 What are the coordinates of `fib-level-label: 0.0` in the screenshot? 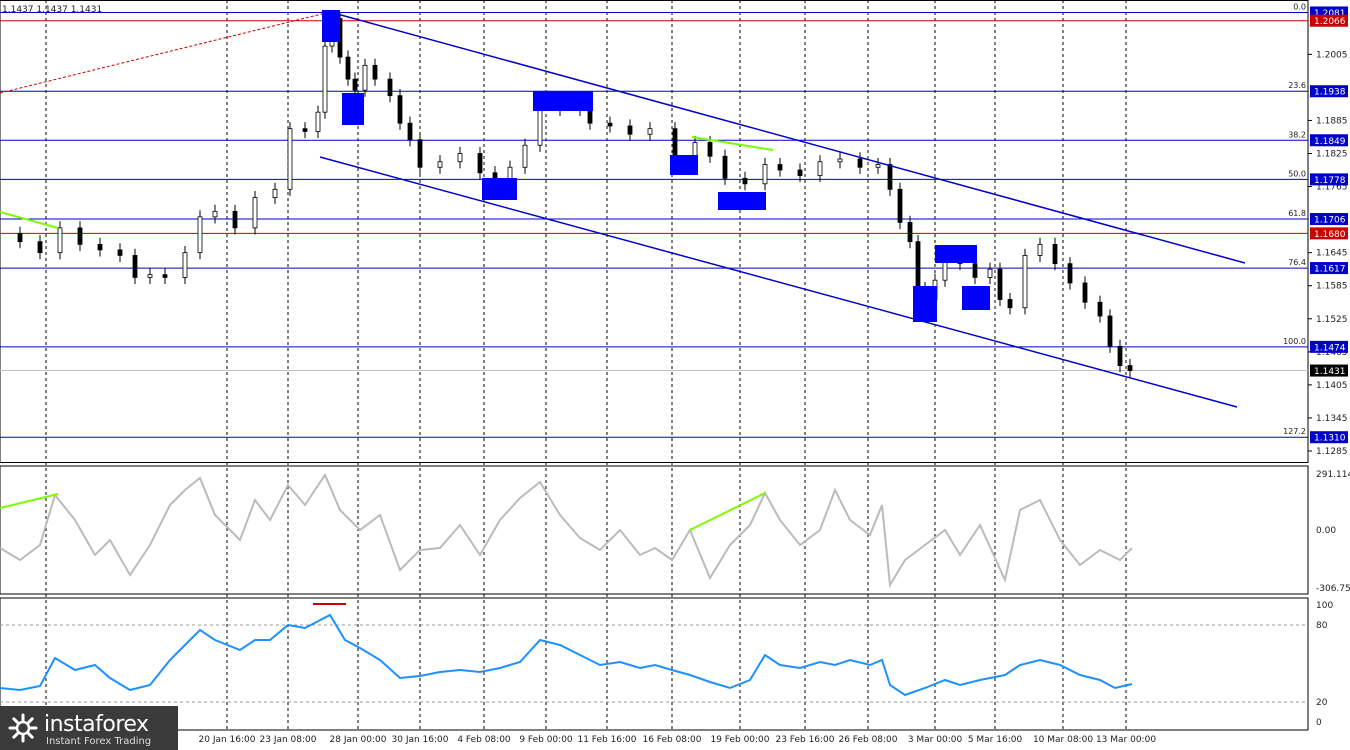 It's located at (1299, 6).